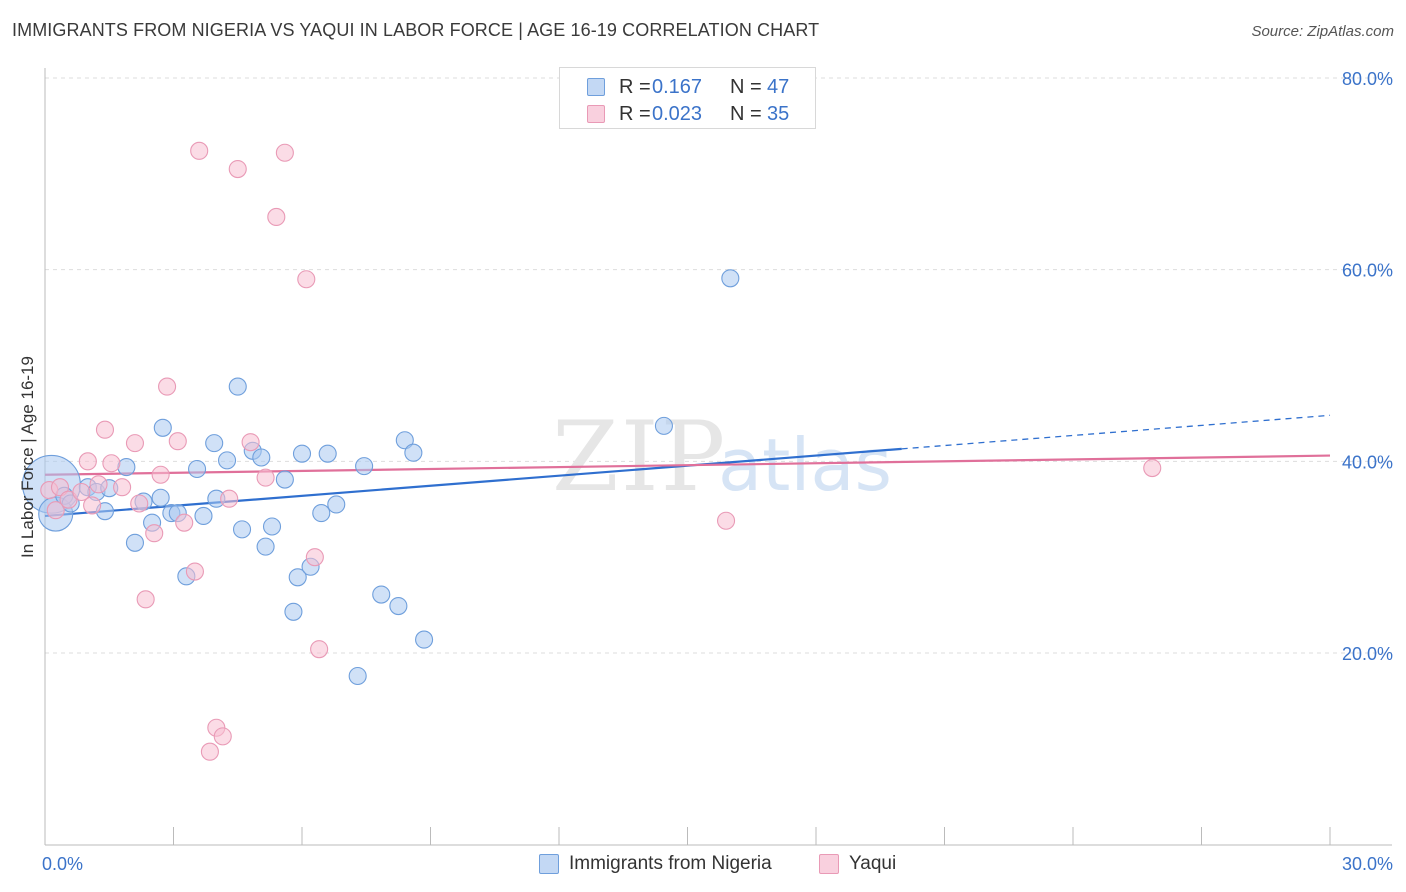  What do you see at coordinates (1367, 864) in the screenshot?
I see `x-tick-label: 30.0%` at bounding box center [1367, 864].